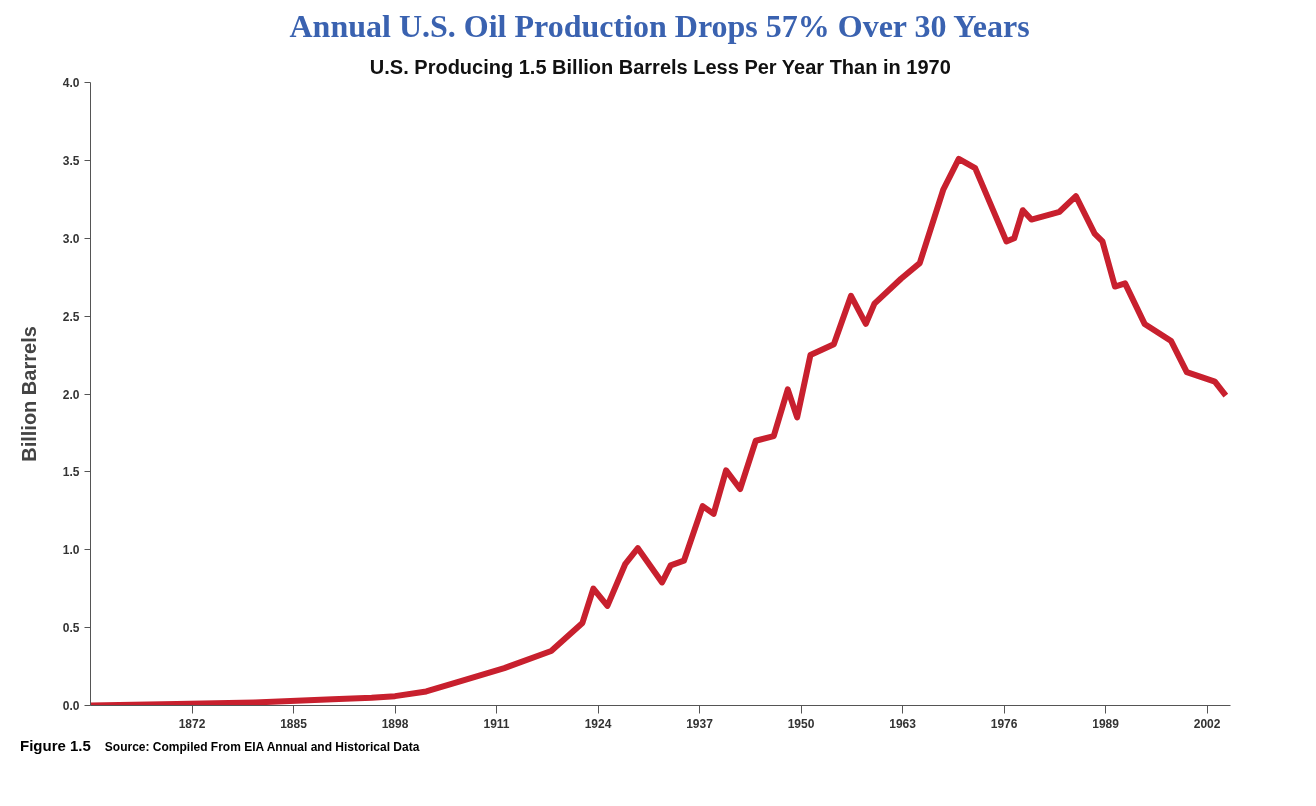  Describe the element at coordinates (395, 723) in the screenshot. I see `x-tick-label: 1898` at that location.